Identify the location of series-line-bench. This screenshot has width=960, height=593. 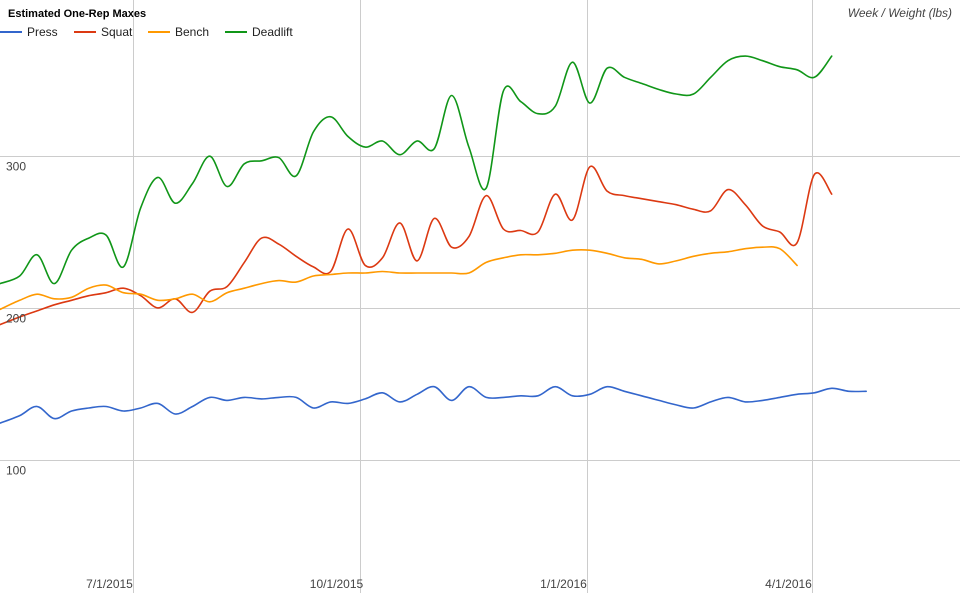
(399, 278).